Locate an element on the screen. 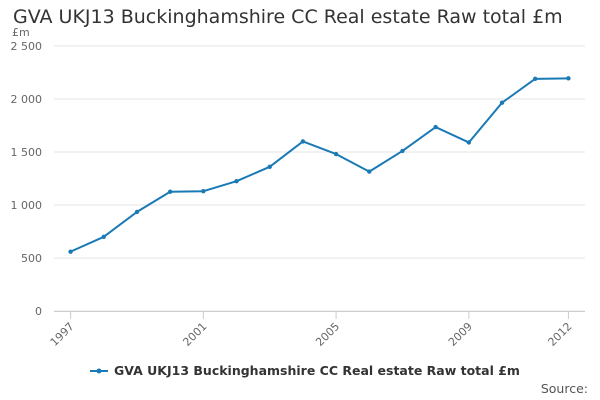  legend-line-icon is located at coordinates (99, 370).